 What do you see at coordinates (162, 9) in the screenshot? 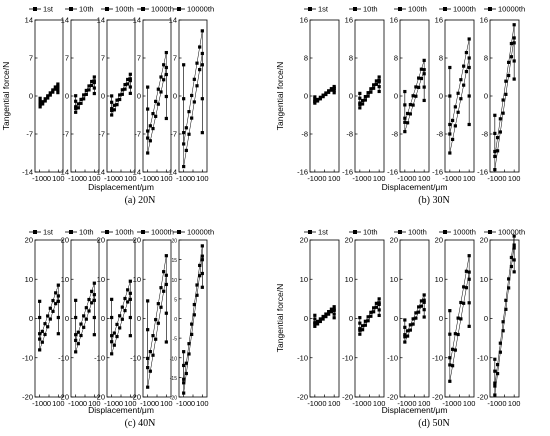
I see `legend-label: 1000th` at bounding box center [162, 9].